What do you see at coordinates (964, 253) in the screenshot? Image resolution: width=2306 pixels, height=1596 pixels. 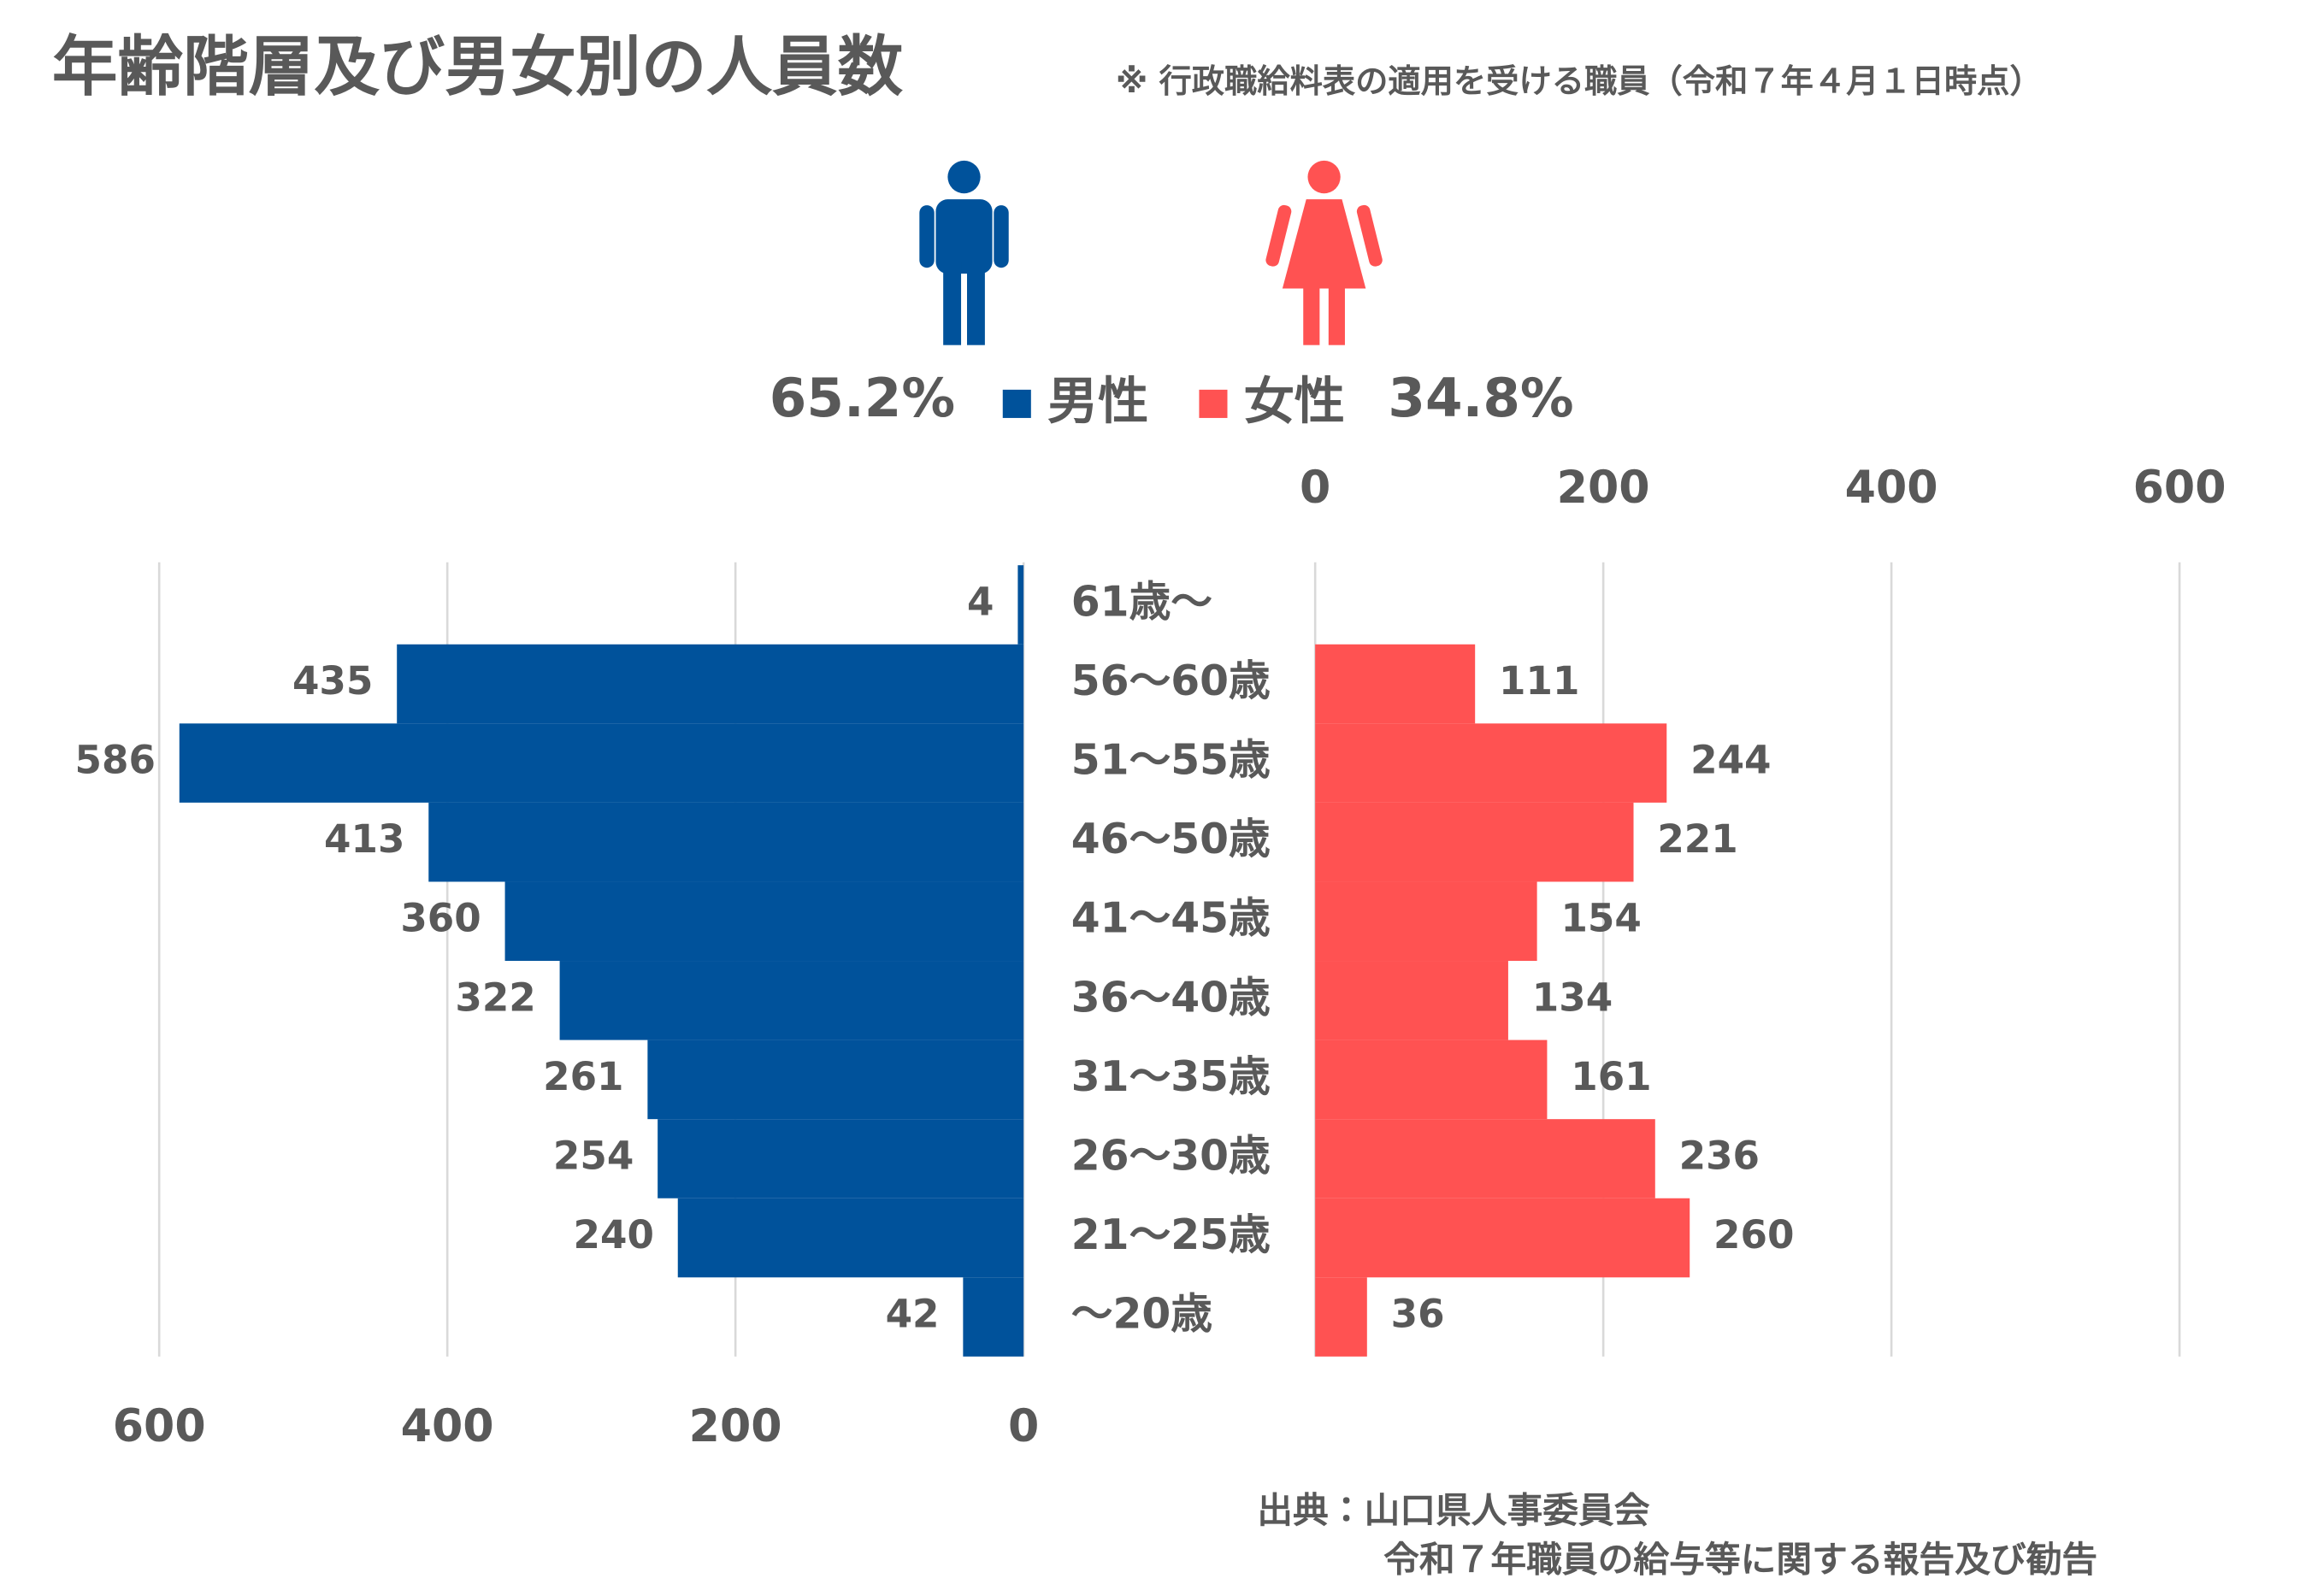 I see `male-icon` at bounding box center [964, 253].